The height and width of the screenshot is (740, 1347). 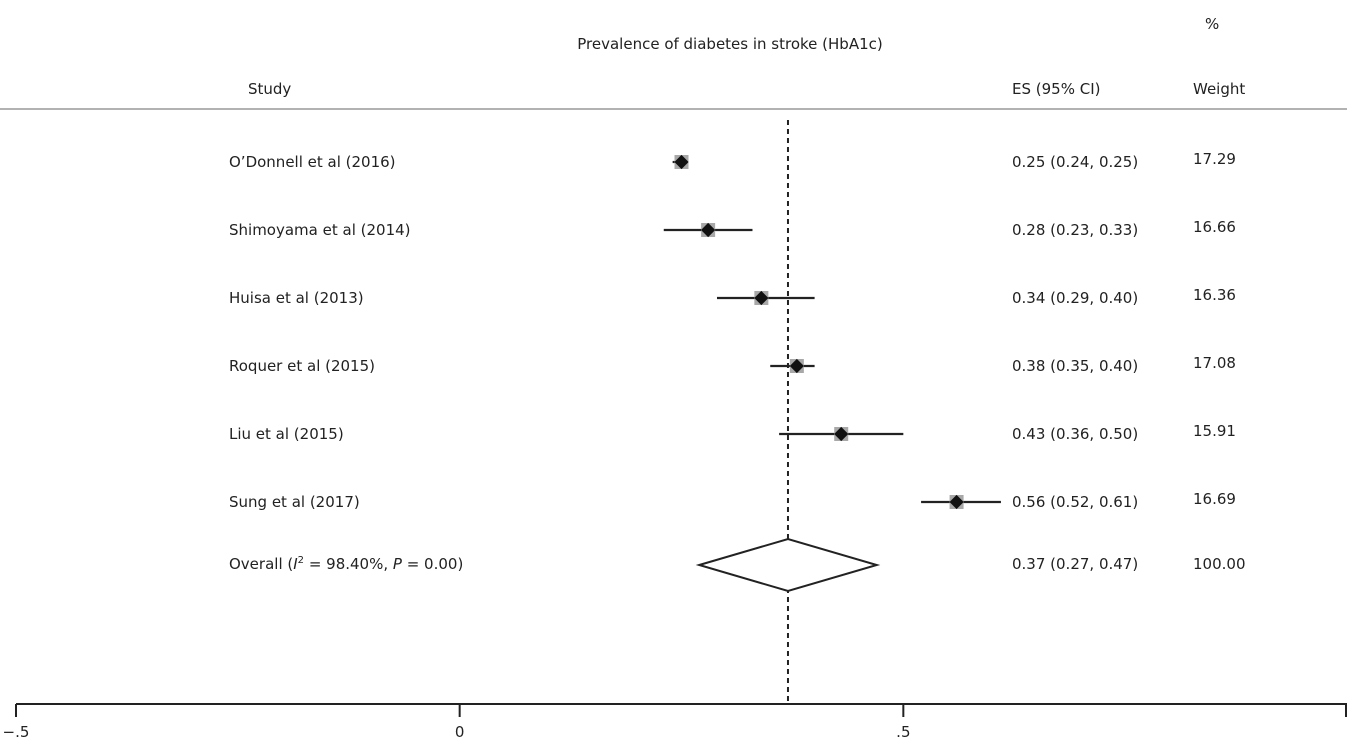 I want to click on overall-weight-value: 100.00, so click(x=1219, y=564).